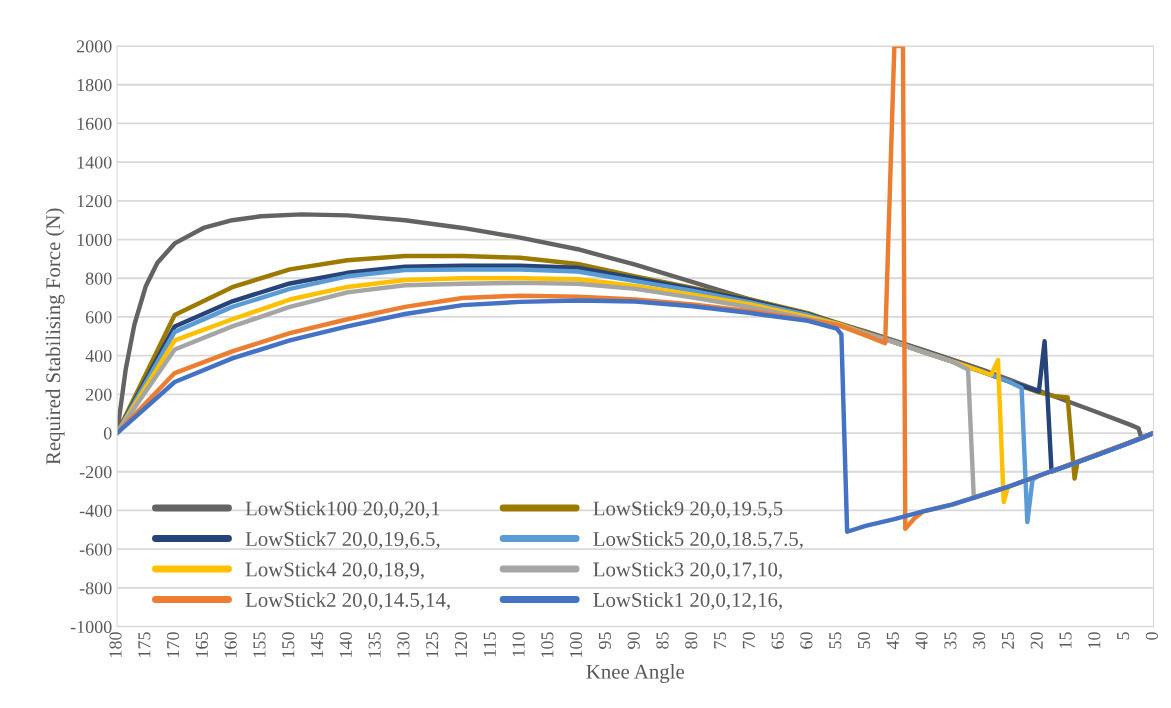 The image size is (1171, 708). Describe the element at coordinates (691, 640) in the screenshot. I see `x-tick-label: 80` at that location.